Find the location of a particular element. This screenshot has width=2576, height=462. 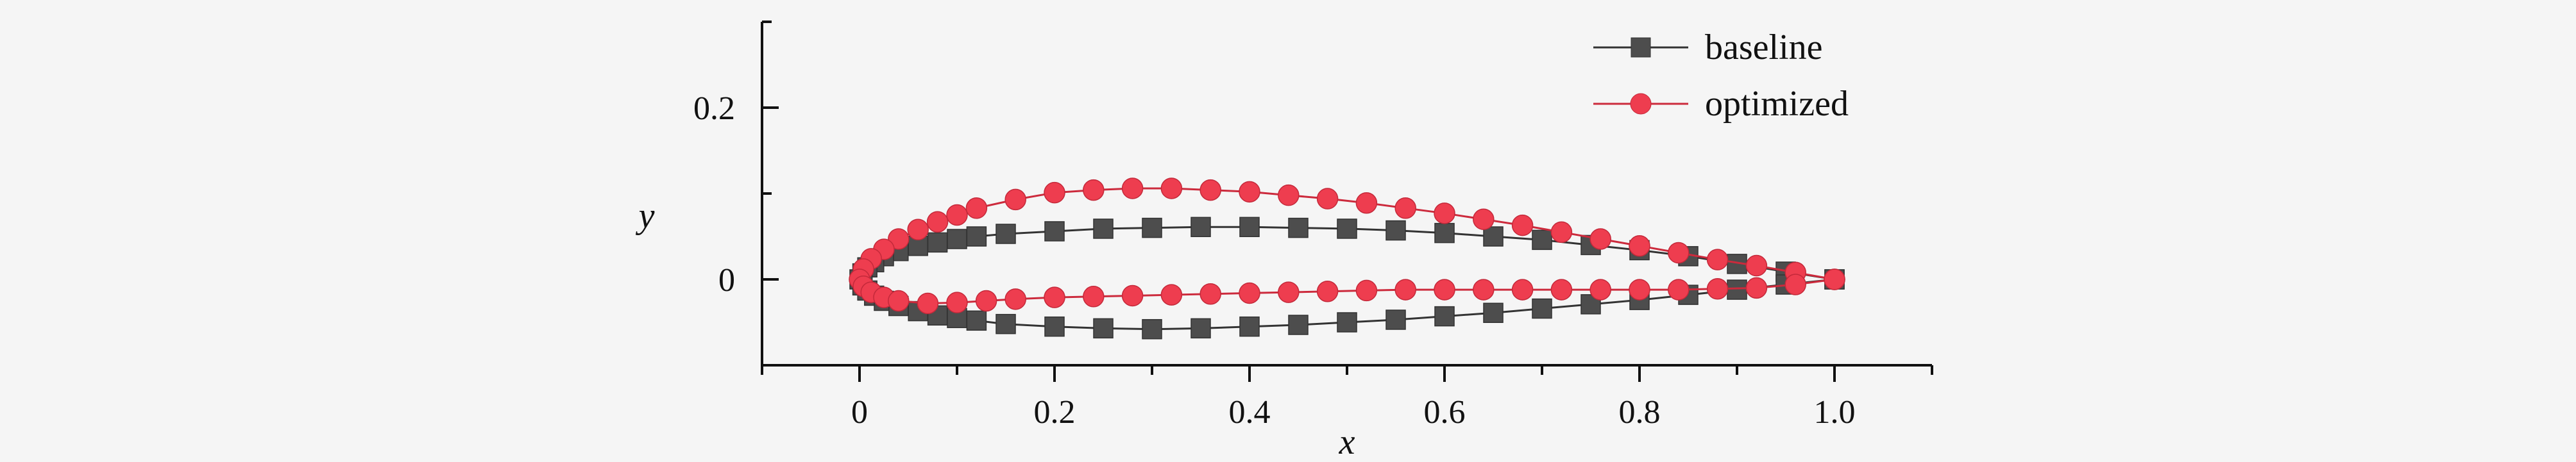

series-baseline is located at coordinates (1347, 278).